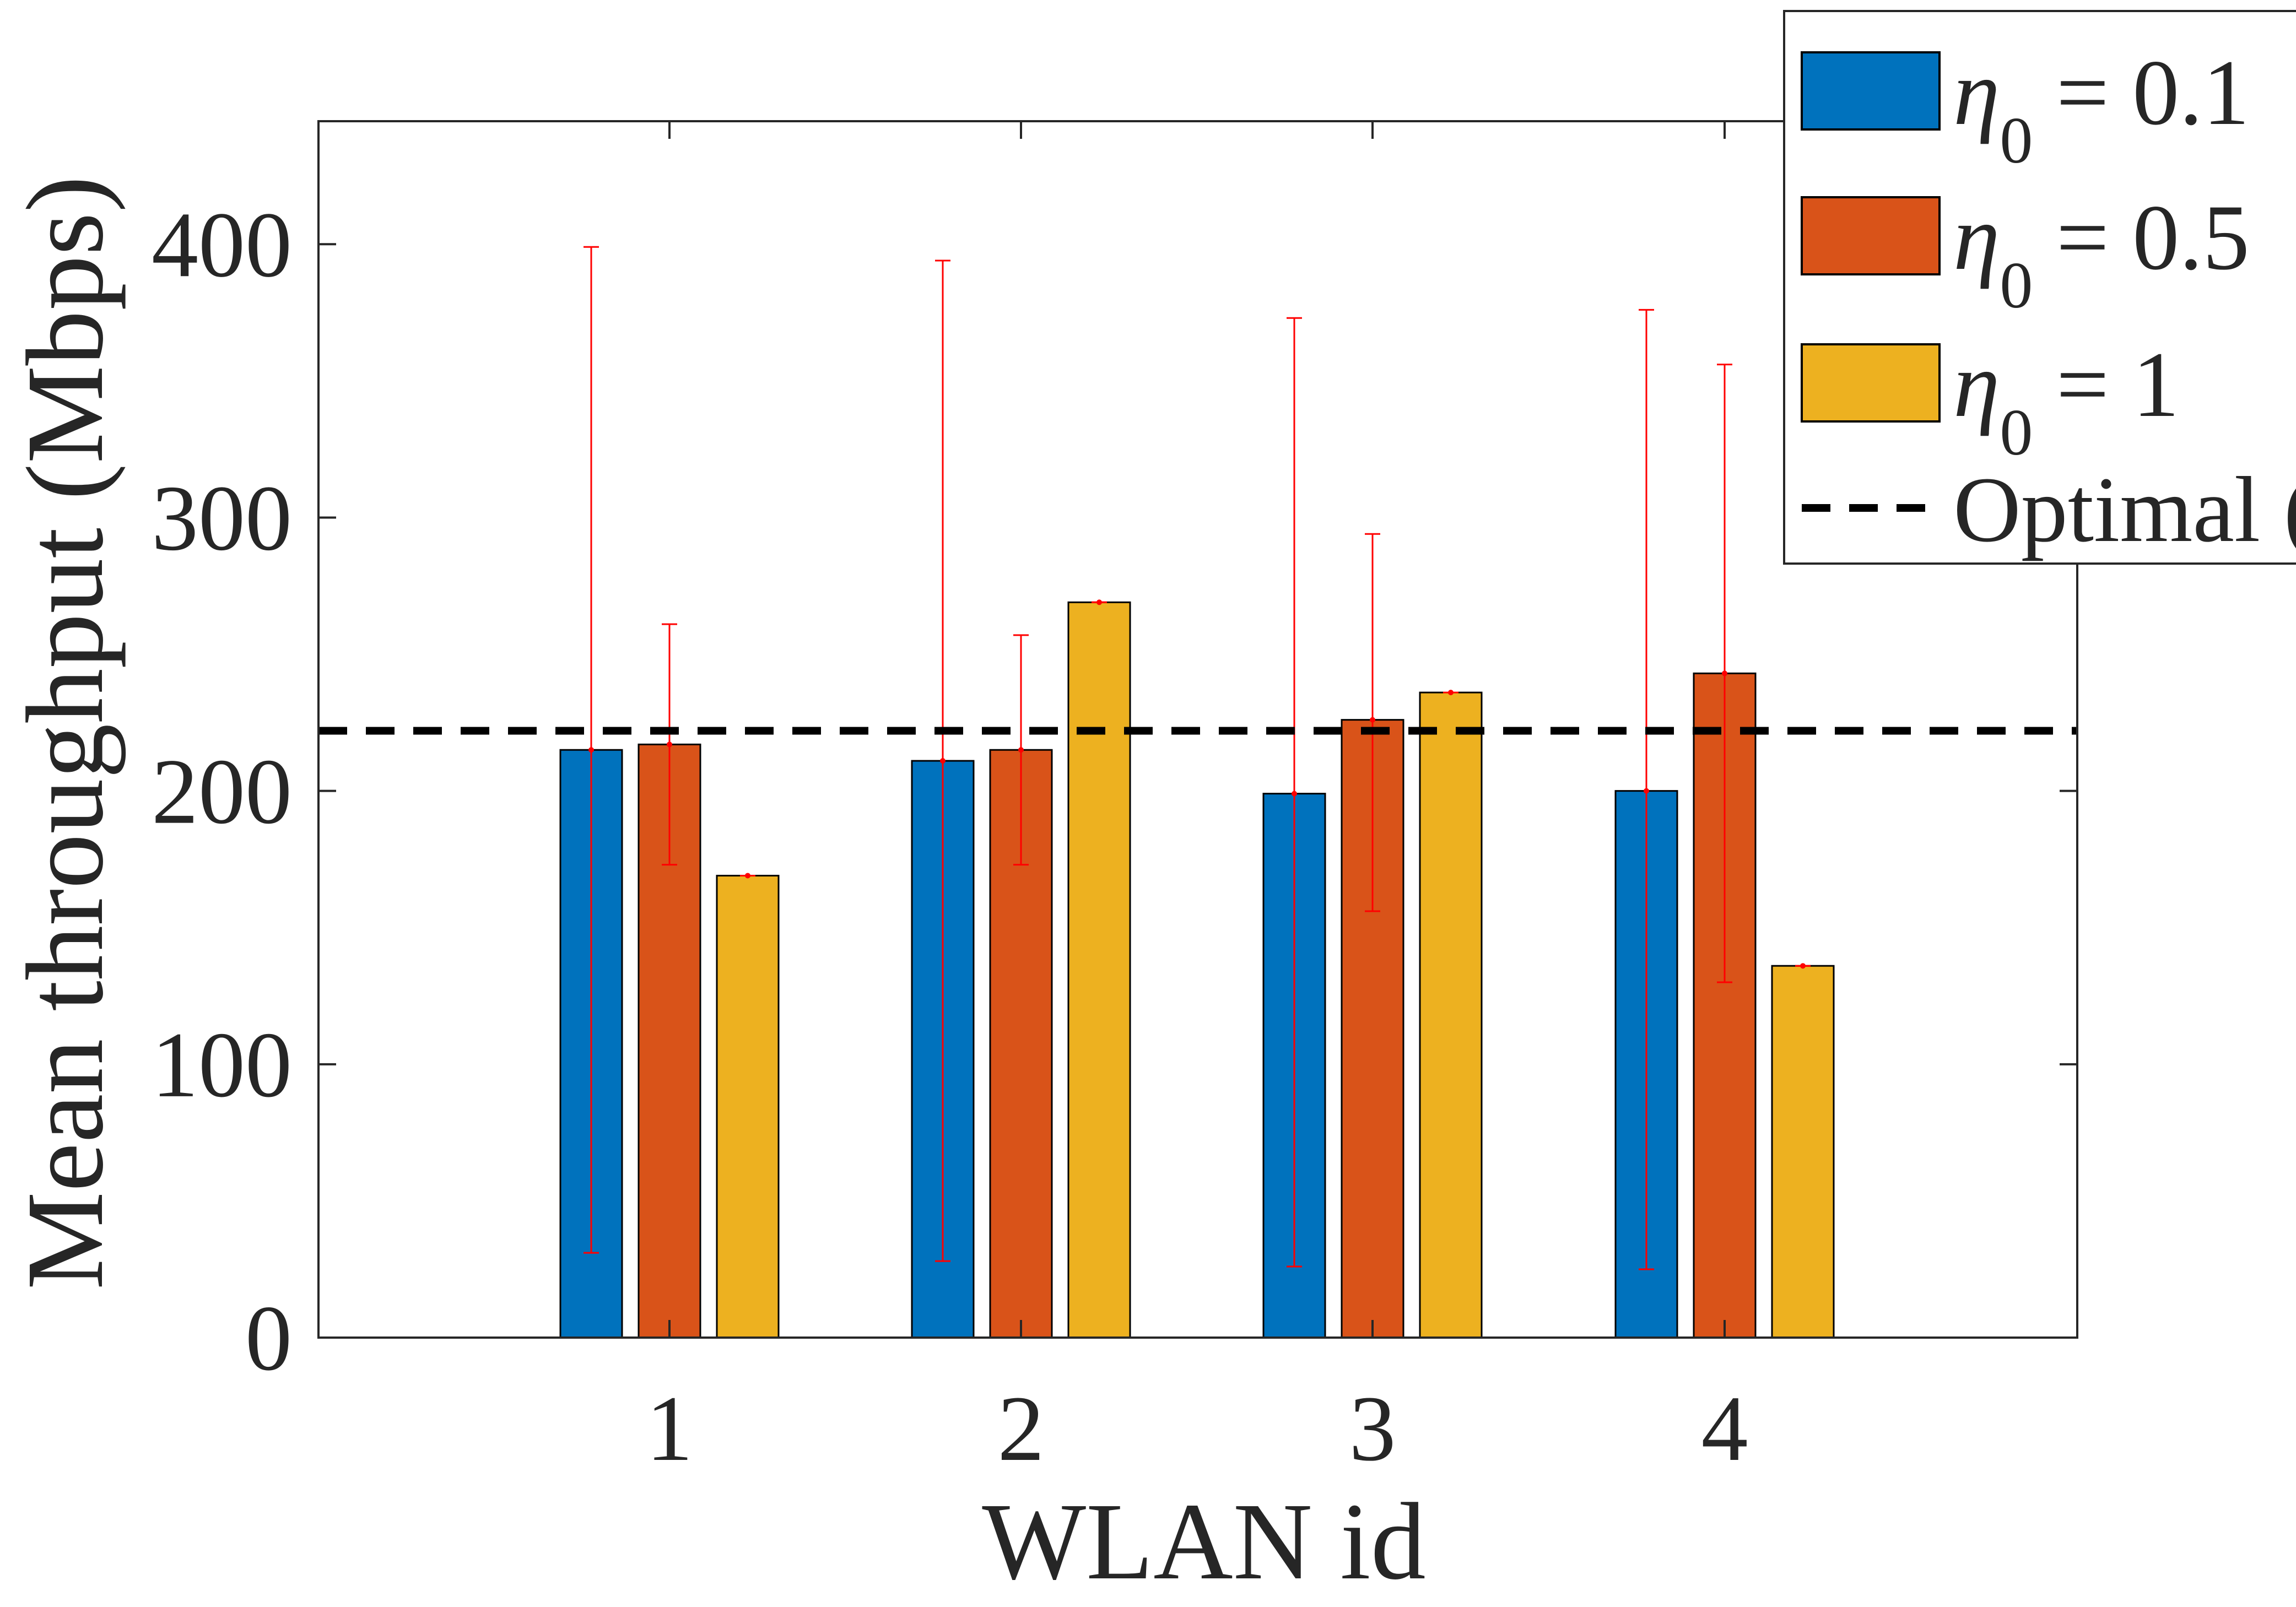 This screenshot has height=1607, width=2296. I want to click on bar-series3-cat4, so click(1803, 1152).